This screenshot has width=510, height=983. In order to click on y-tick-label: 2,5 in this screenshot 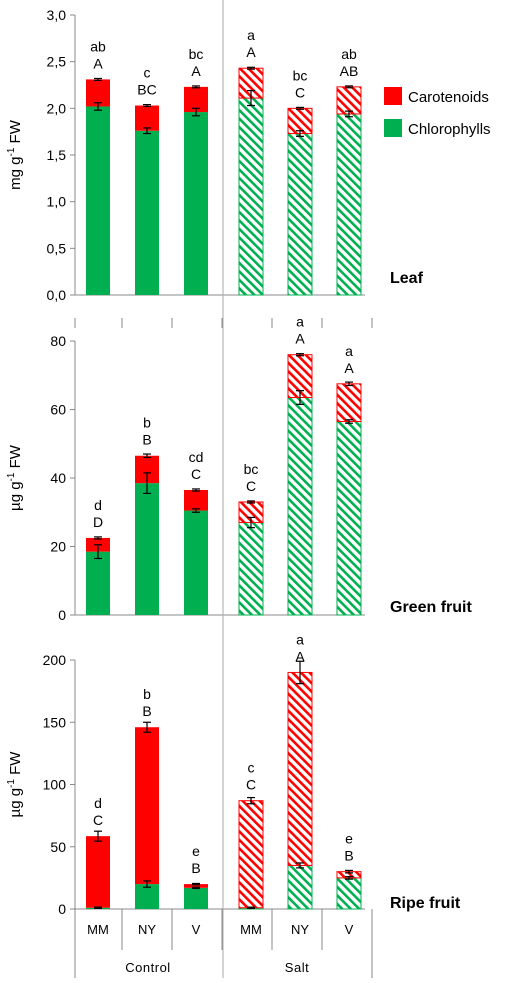, I will do `click(57, 62)`.